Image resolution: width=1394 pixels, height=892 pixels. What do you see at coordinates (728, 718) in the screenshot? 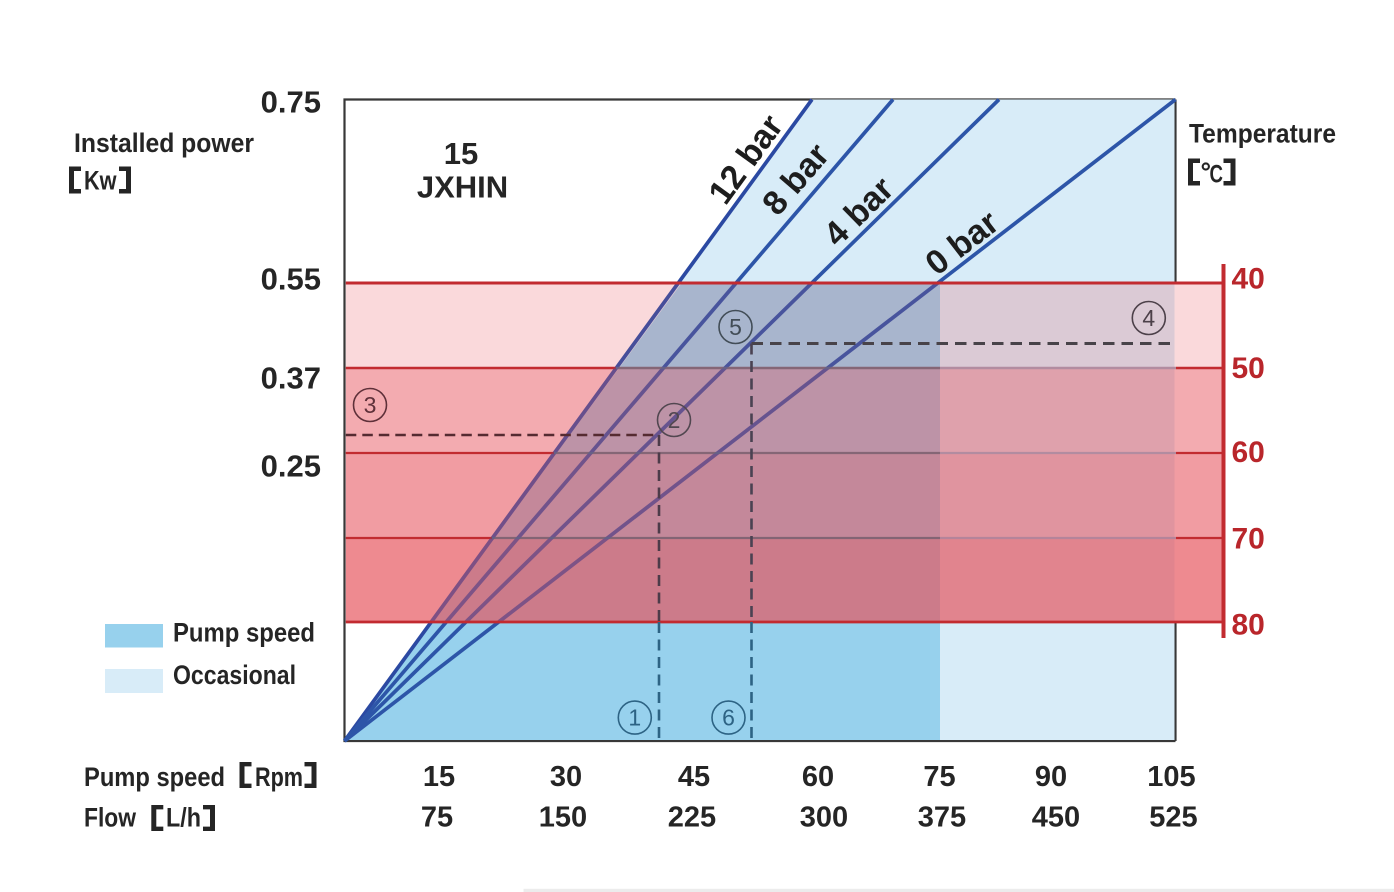
I see `svg-text: 6` at bounding box center [728, 718].